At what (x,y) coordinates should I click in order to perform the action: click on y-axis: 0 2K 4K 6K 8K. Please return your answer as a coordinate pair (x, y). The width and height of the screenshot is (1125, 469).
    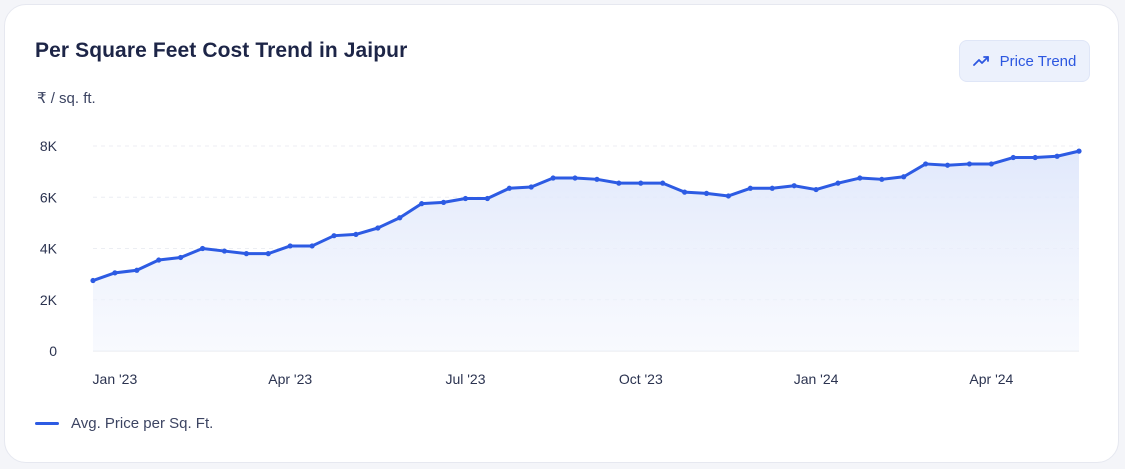
    Looking at the image, I should click on (49, 248).